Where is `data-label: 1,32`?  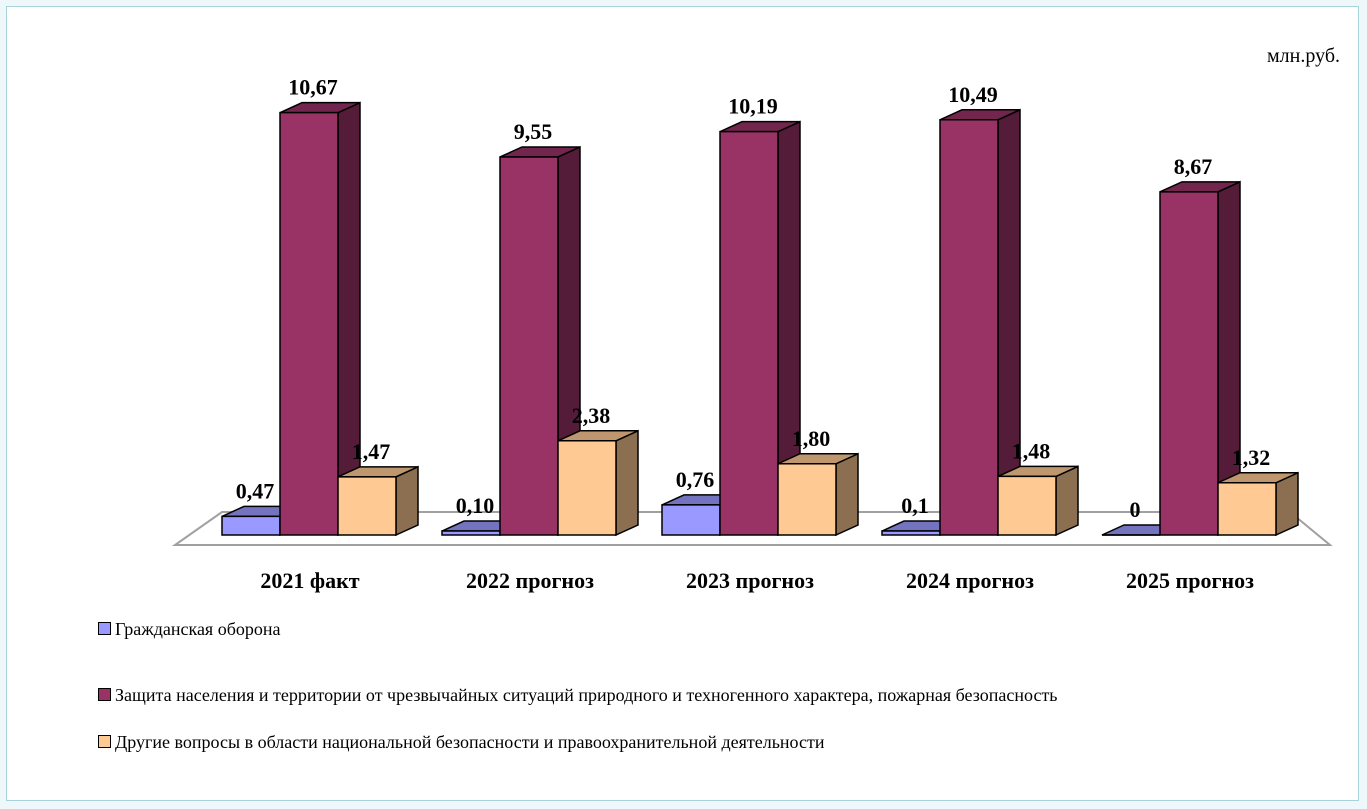
data-label: 1,32 is located at coordinates (1251, 457).